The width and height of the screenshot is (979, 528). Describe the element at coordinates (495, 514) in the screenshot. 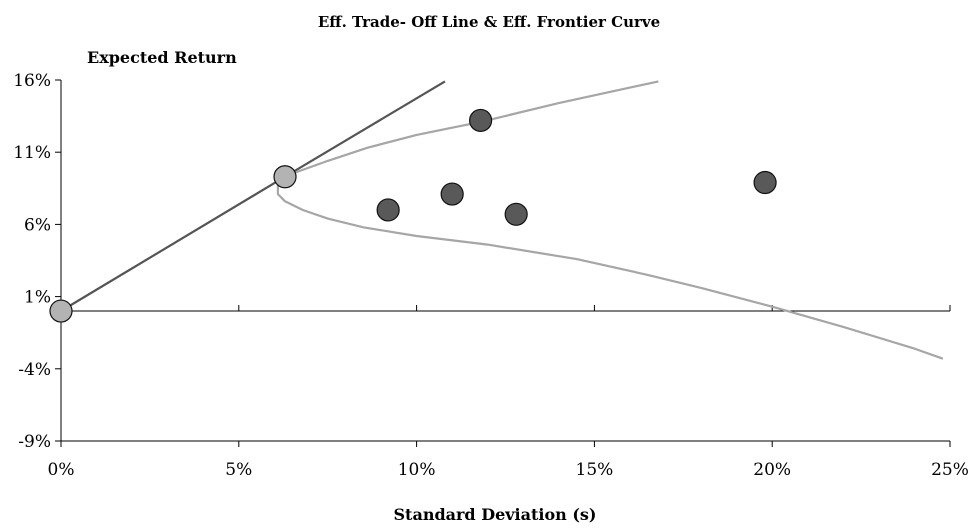

I see `x-axis-title: Standard Deviation (s)` at that location.